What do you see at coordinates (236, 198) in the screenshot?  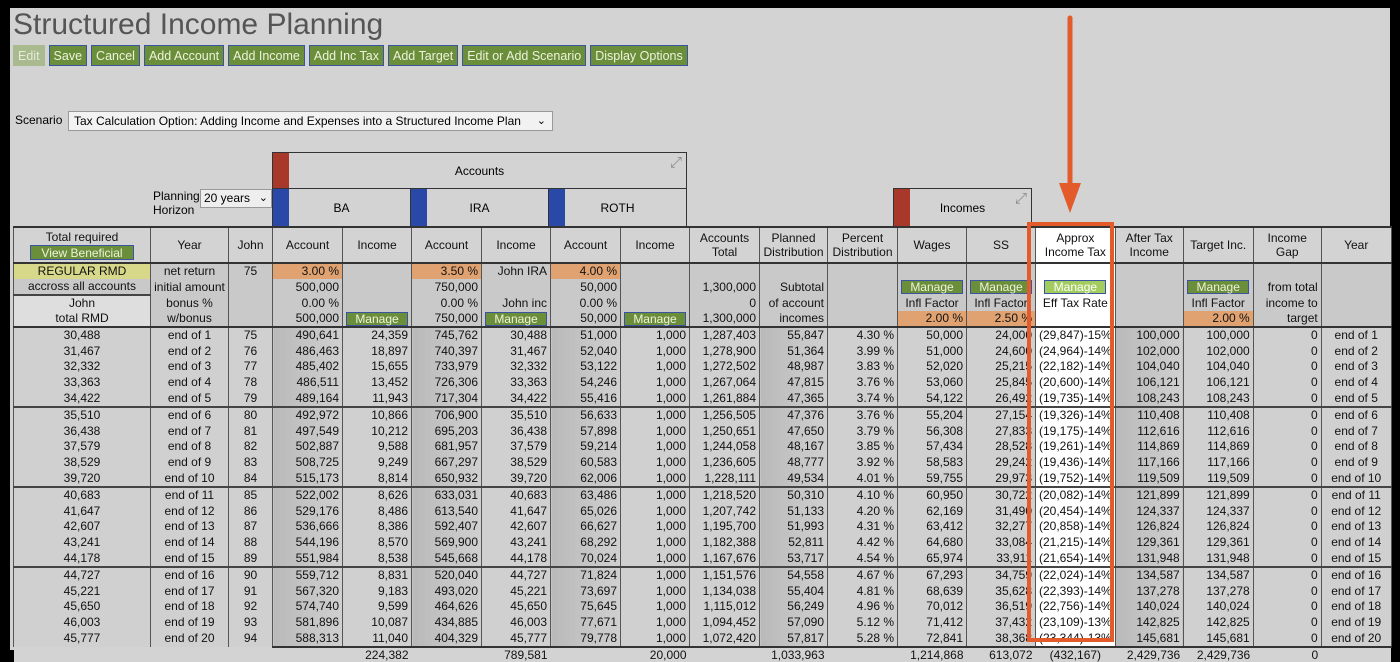 I see `planning-horizon-select: 20 years ⌄` at bounding box center [236, 198].